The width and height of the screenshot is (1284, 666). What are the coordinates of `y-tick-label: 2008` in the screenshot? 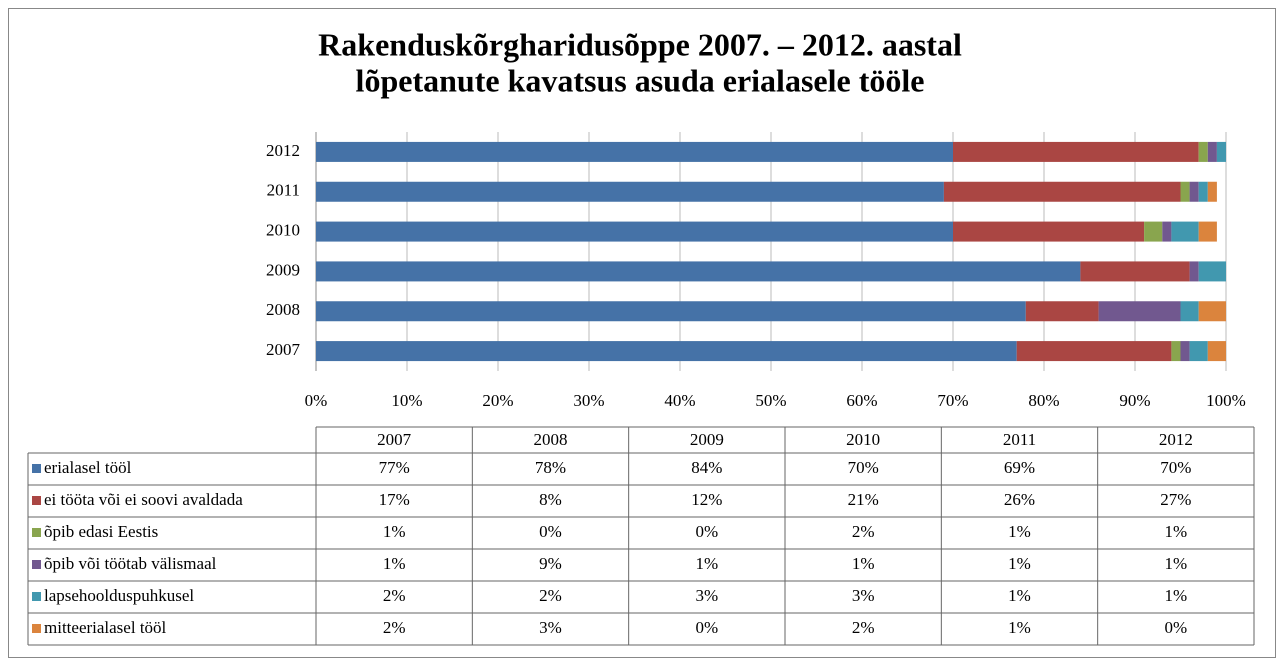 It's located at (283, 309).